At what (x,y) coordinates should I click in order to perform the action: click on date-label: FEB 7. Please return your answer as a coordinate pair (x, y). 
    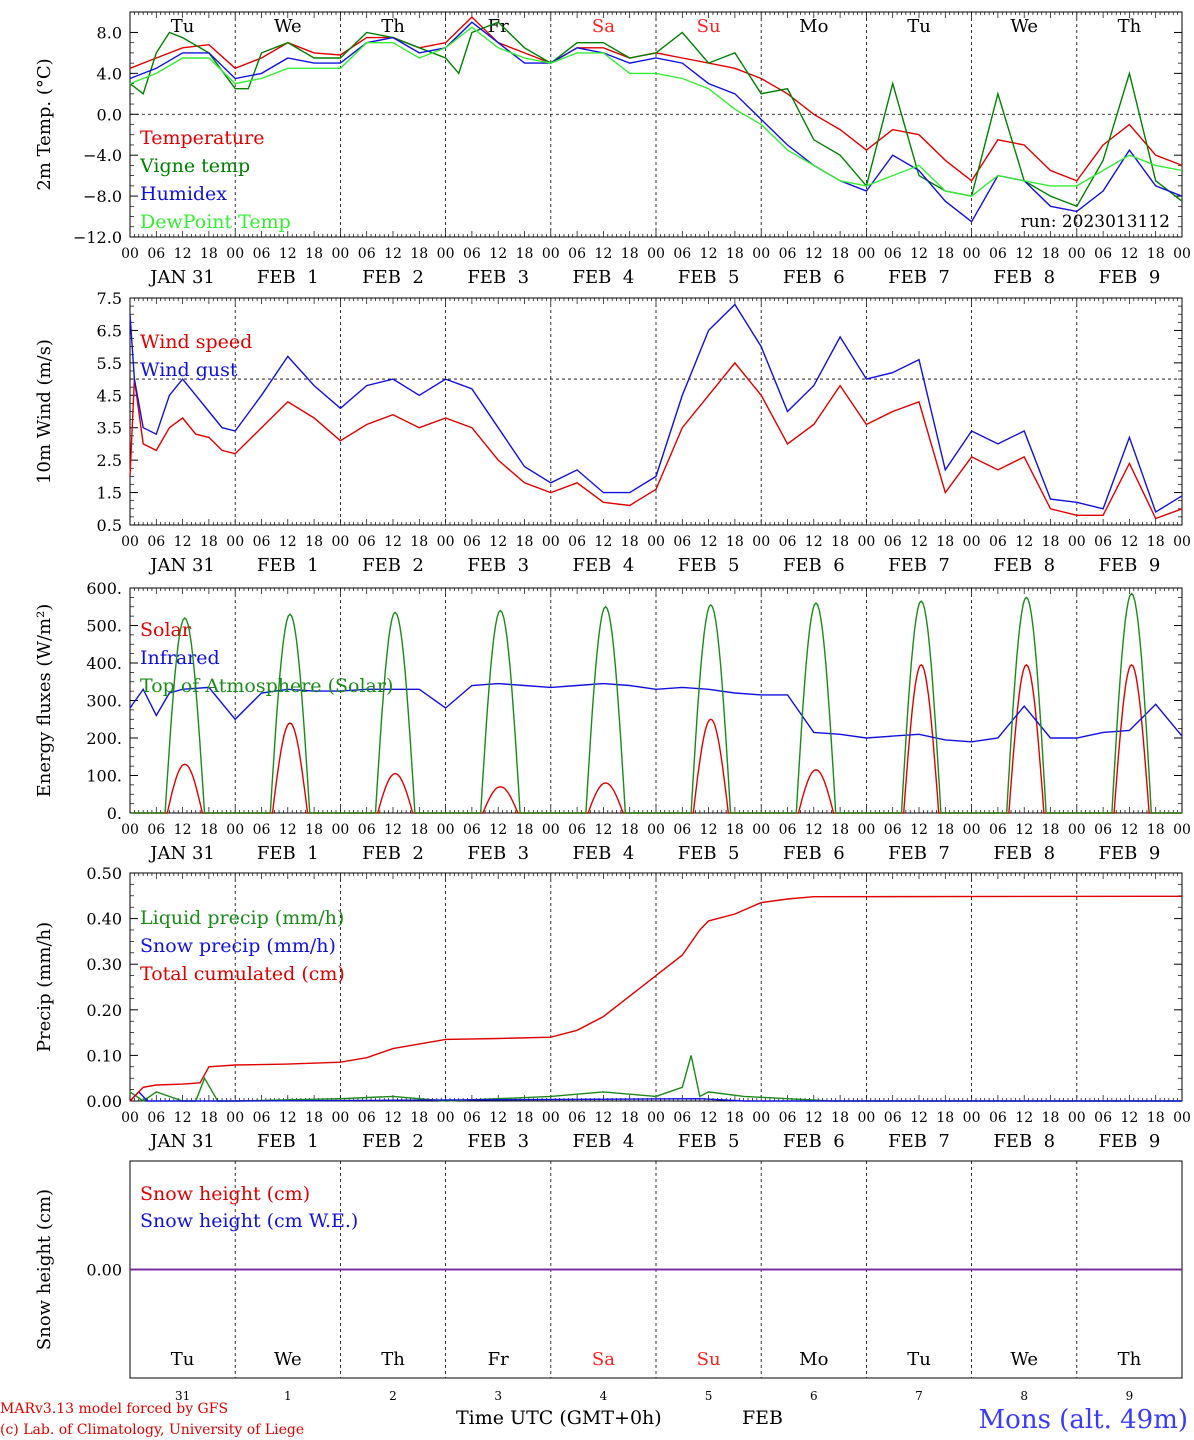
    Looking at the image, I should click on (919, 277).